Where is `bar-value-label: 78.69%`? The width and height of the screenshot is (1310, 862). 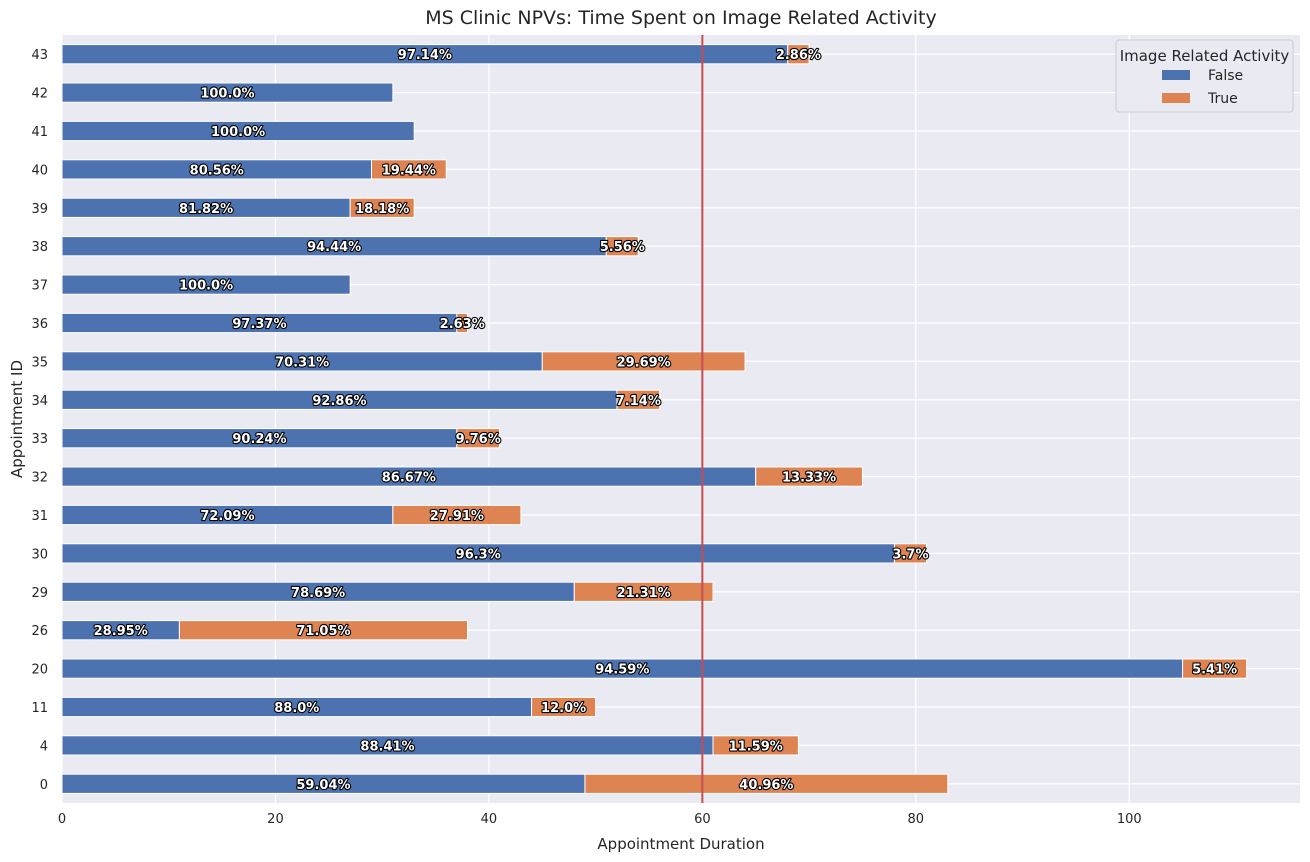 bar-value-label: 78.69% is located at coordinates (318, 593).